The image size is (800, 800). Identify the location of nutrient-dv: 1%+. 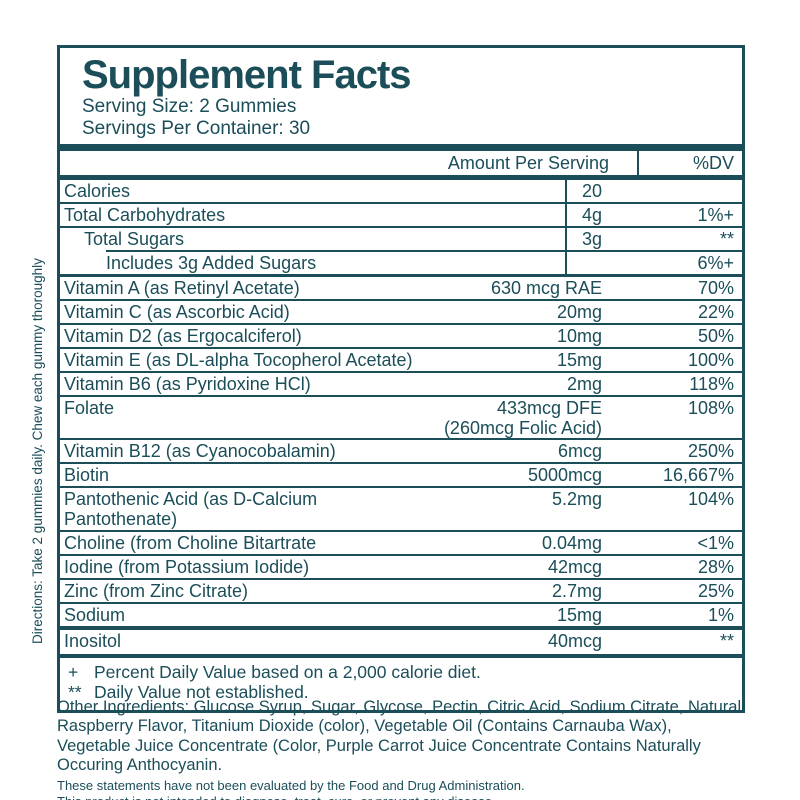
(715, 215).